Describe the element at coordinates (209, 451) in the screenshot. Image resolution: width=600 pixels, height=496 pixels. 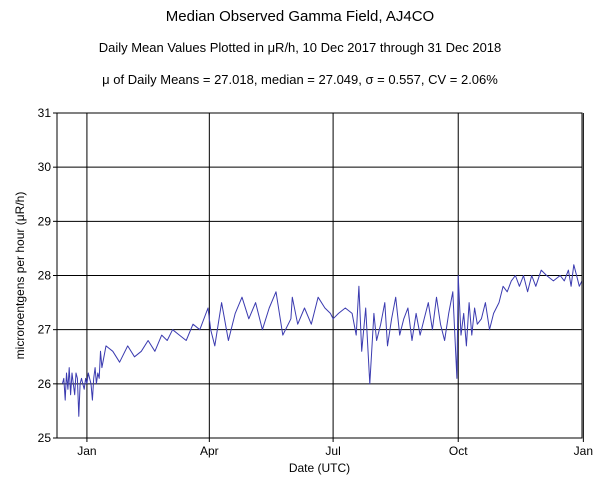
I see `x-tick-label: Apr` at that location.